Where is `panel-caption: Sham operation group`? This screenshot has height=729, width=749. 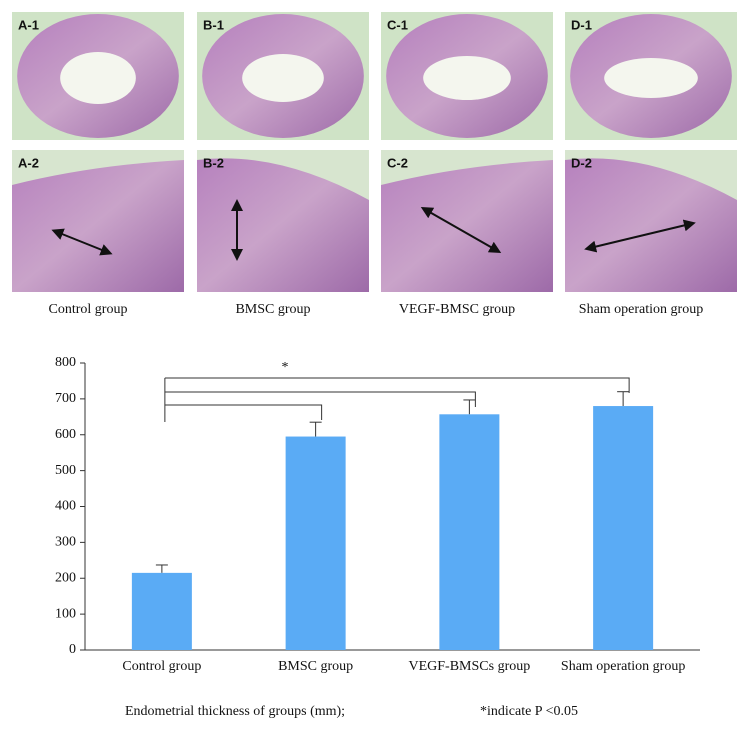 panel-caption: Sham operation group is located at coordinates (641, 309).